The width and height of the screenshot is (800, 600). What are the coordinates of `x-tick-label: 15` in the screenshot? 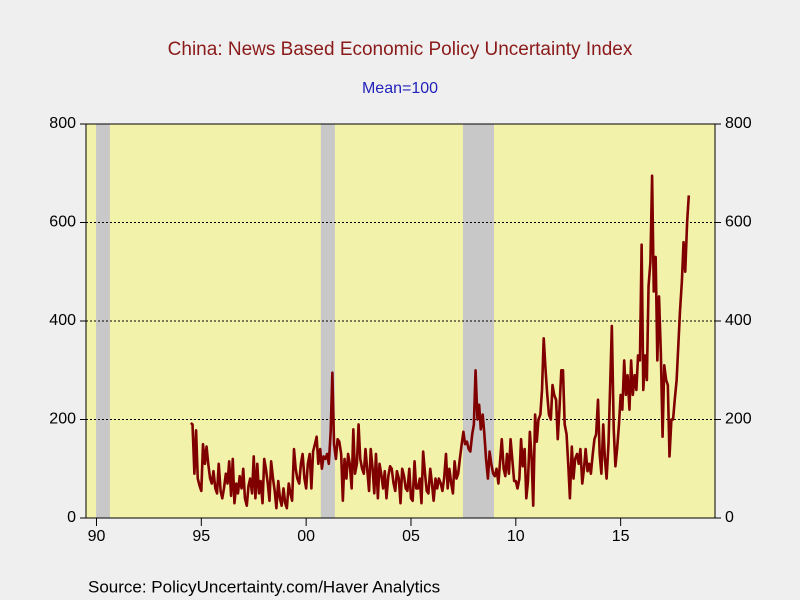 It's located at (621, 536).